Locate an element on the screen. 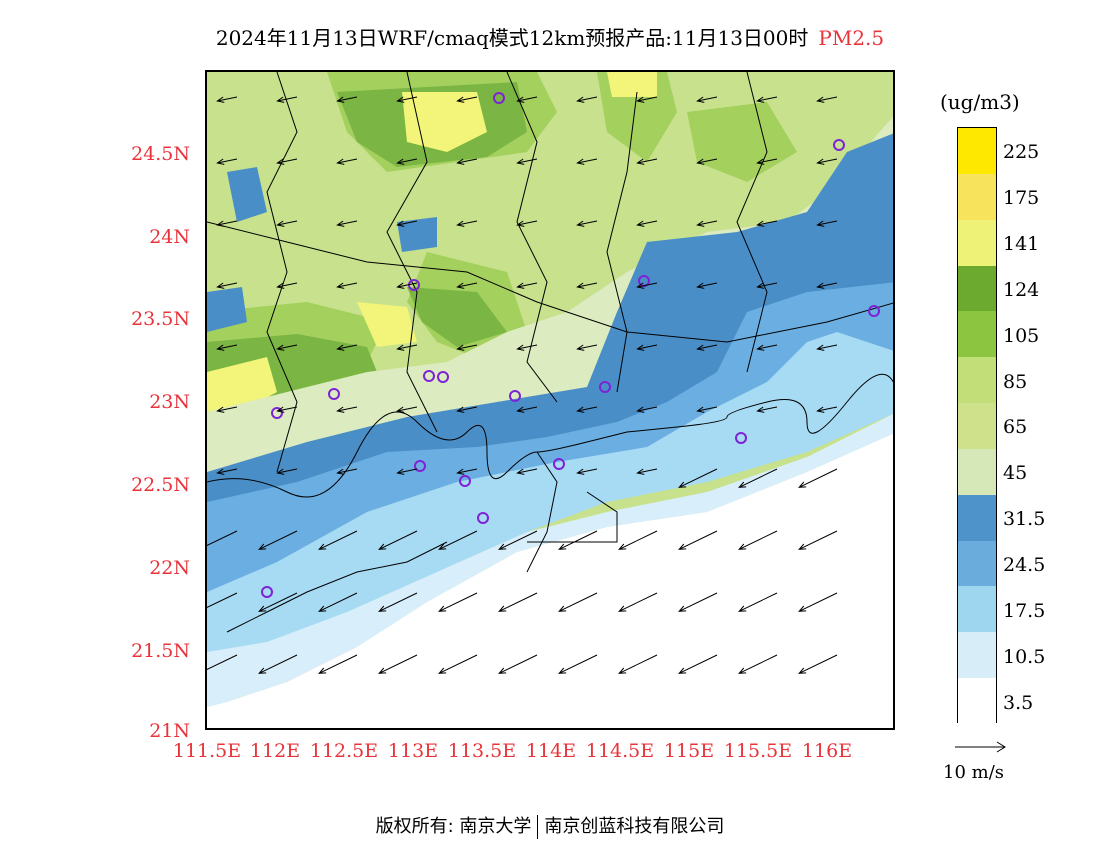 This screenshot has width=1100, height=850. lon-label-113-5: 113.5E is located at coordinates (482, 751).